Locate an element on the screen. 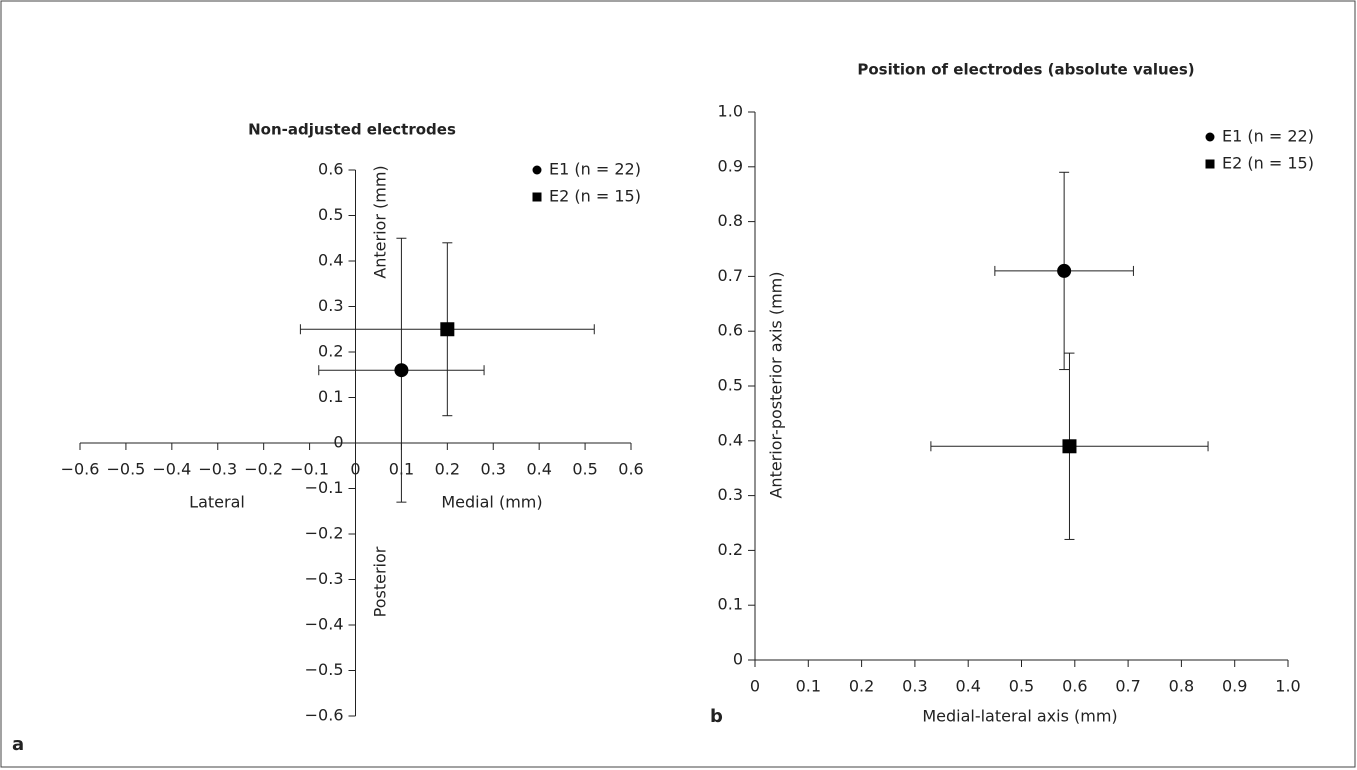 This screenshot has height=770, width=1357. panel-label: b is located at coordinates (716, 716).